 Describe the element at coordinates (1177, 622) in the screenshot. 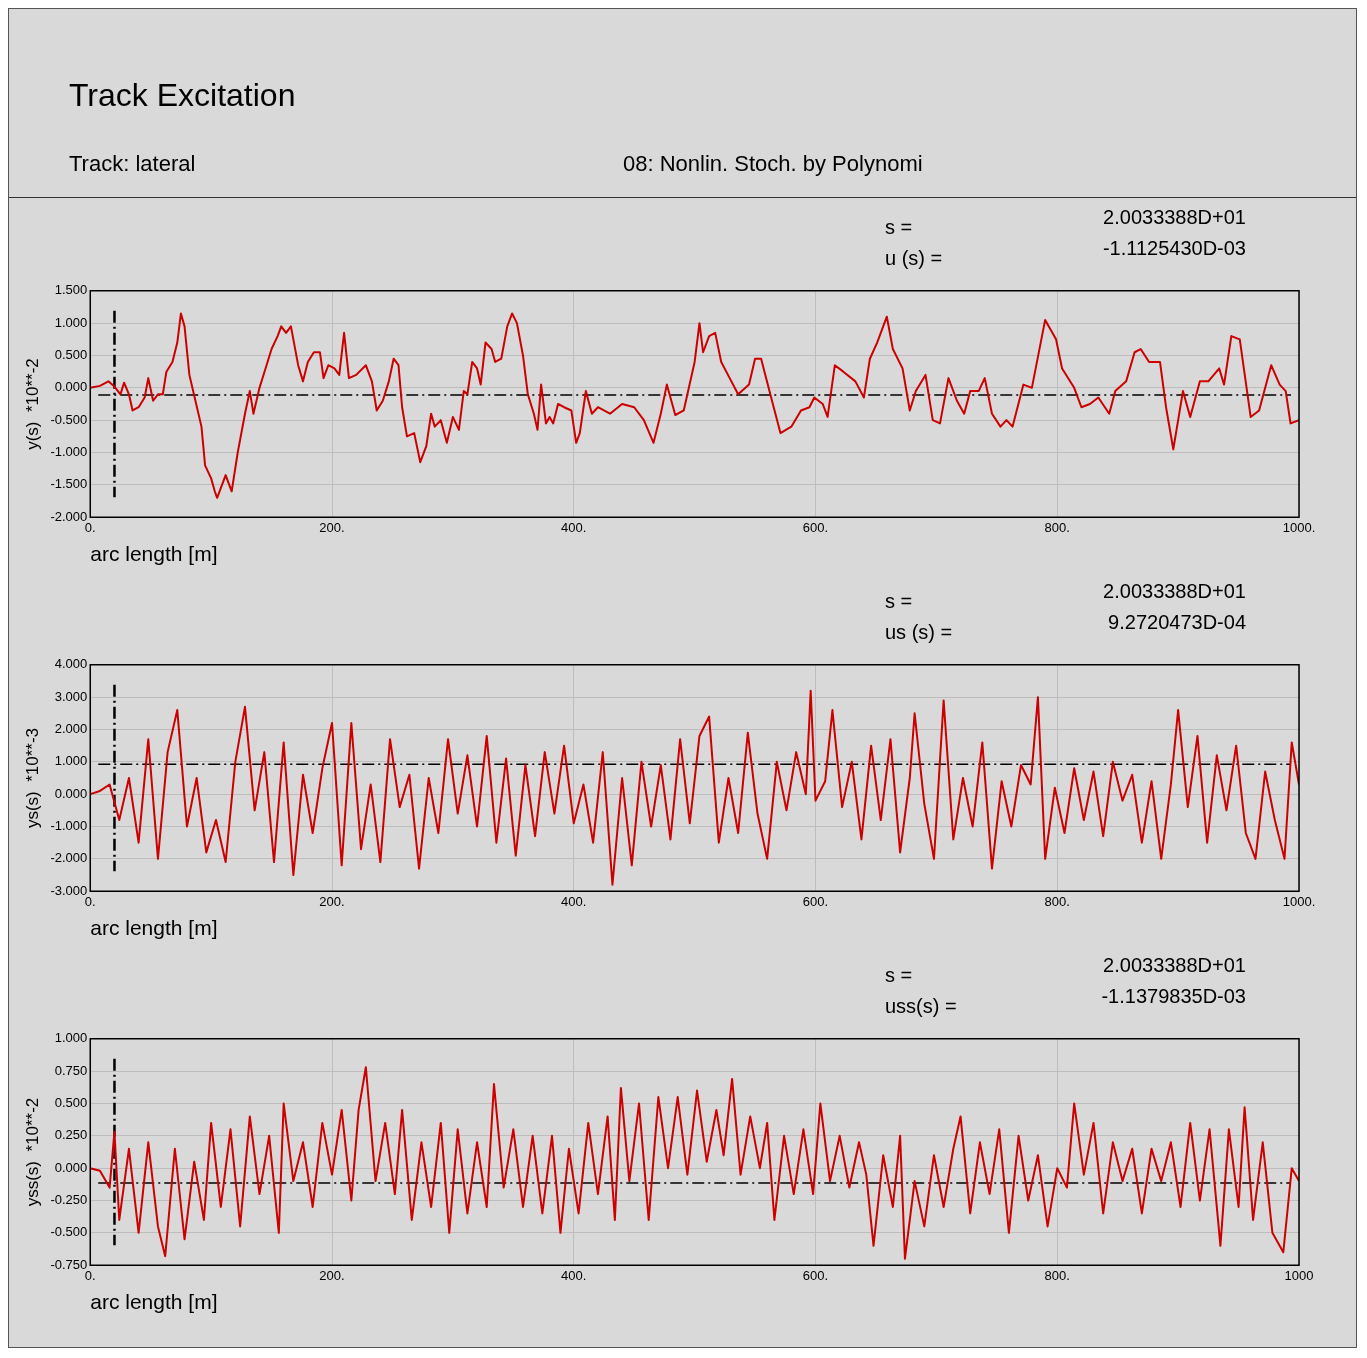

I see `text: 9.2720473D-04` at that location.